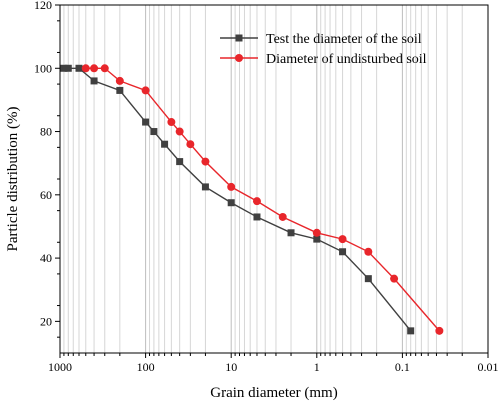 The image size is (498, 403). Describe the element at coordinates (60, 367) in the screenshot. I see `x-tick-label: 1000` at that location.